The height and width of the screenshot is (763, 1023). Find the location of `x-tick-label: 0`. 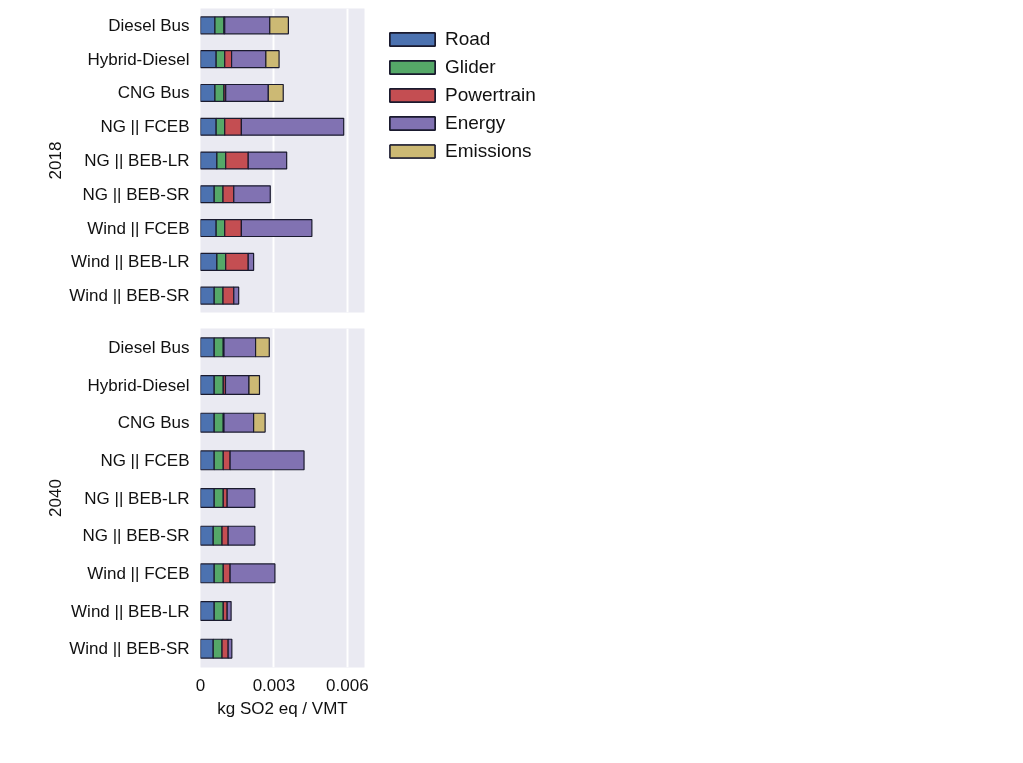

x-tick-label: 0 is located at coordinates (200, 685).